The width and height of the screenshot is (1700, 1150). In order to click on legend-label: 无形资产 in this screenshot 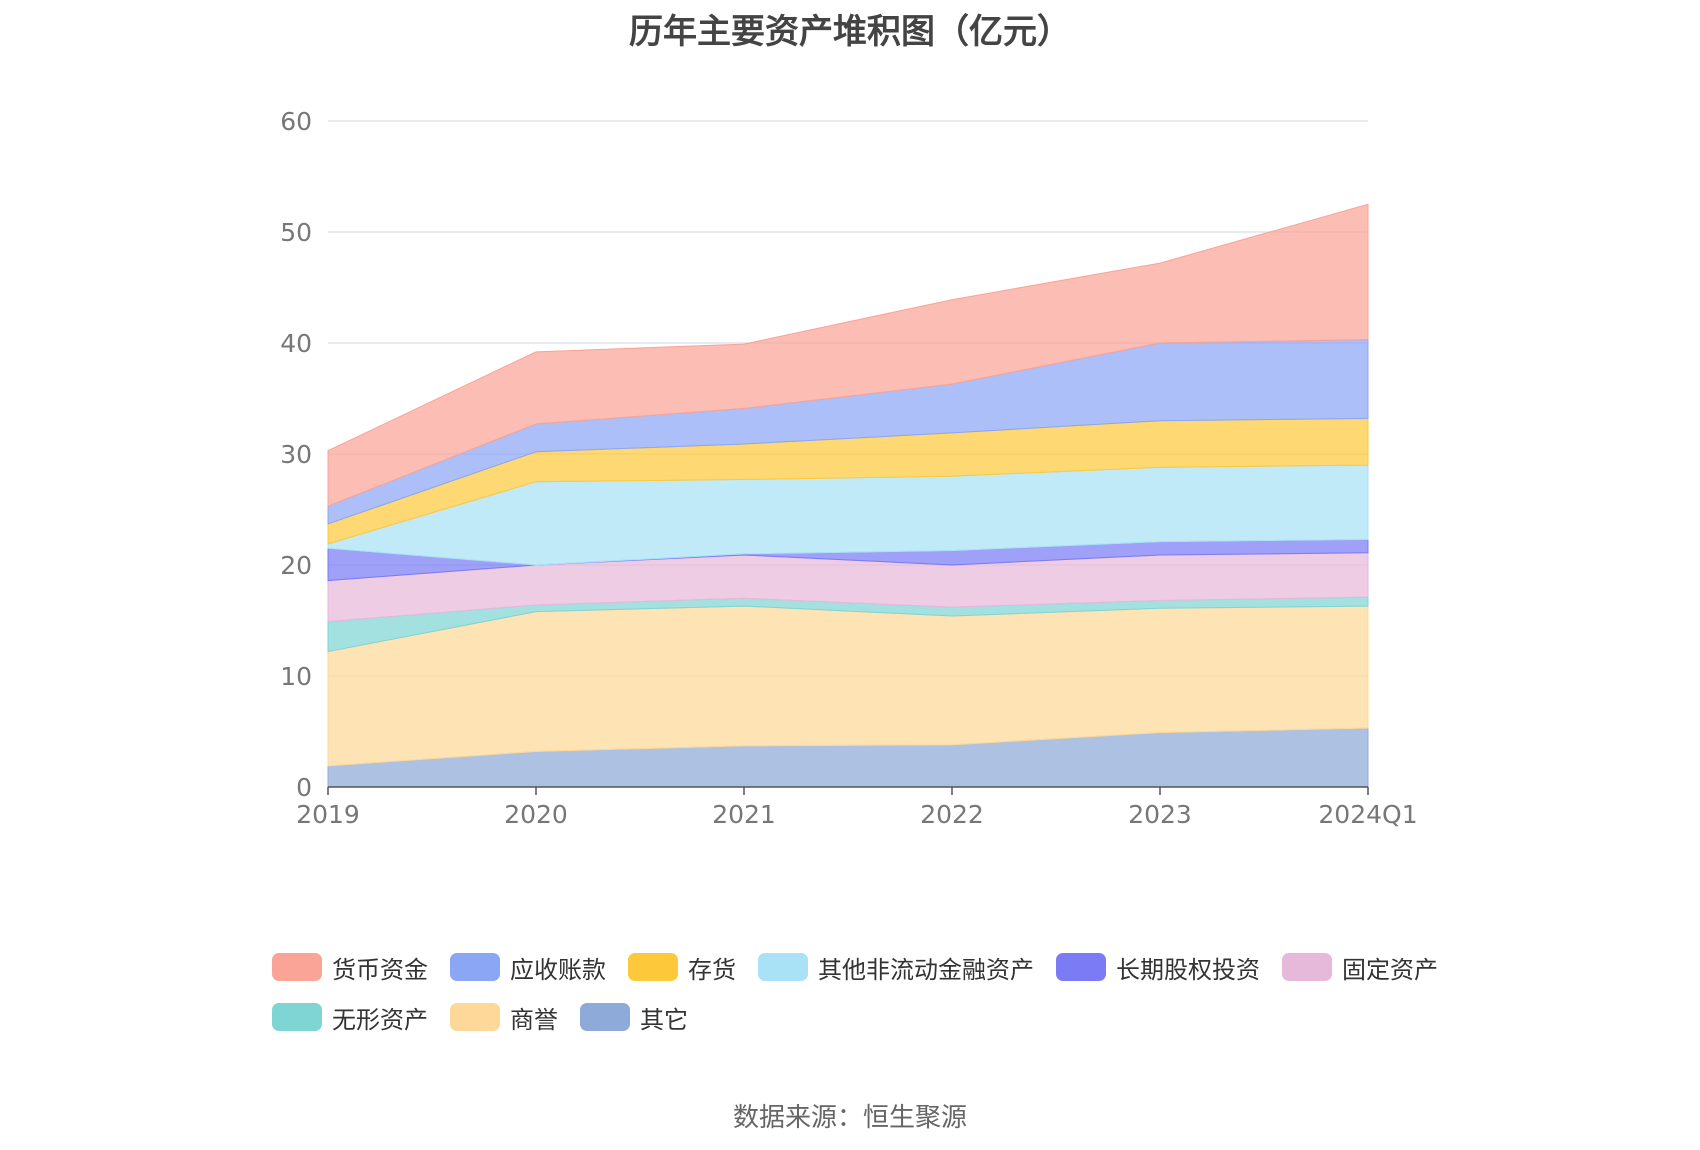, I will do `click(380, 1019)`.